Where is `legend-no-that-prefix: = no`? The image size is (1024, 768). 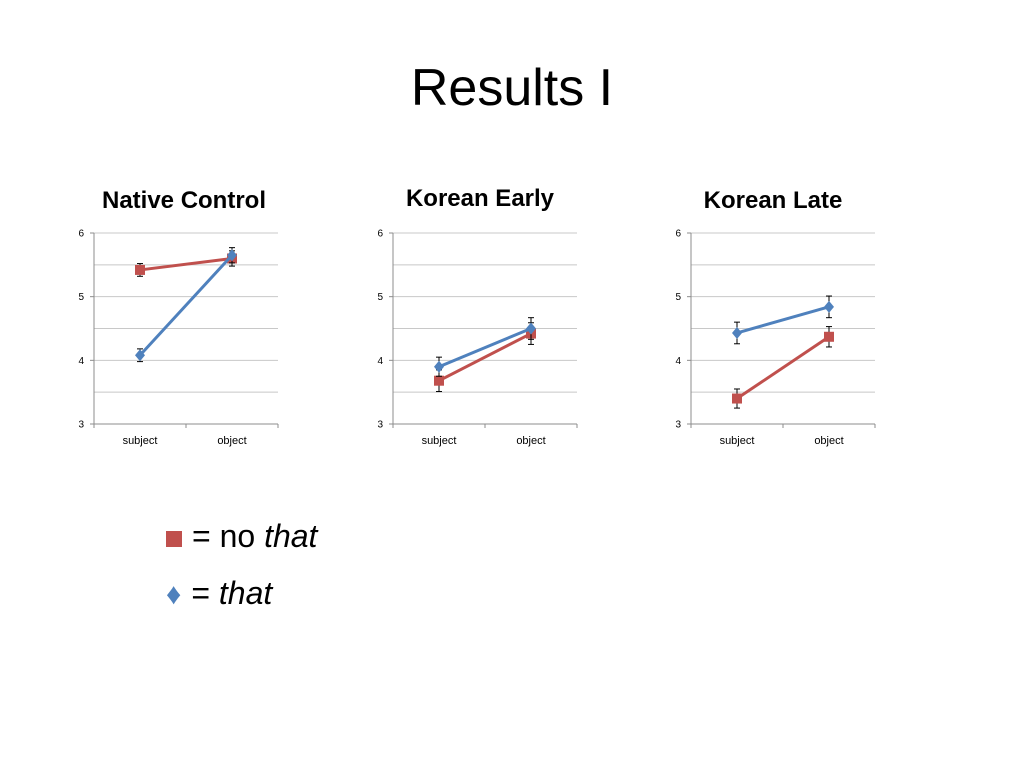 legend-no-that-prefix: = no is located at coordinates (228, 536).